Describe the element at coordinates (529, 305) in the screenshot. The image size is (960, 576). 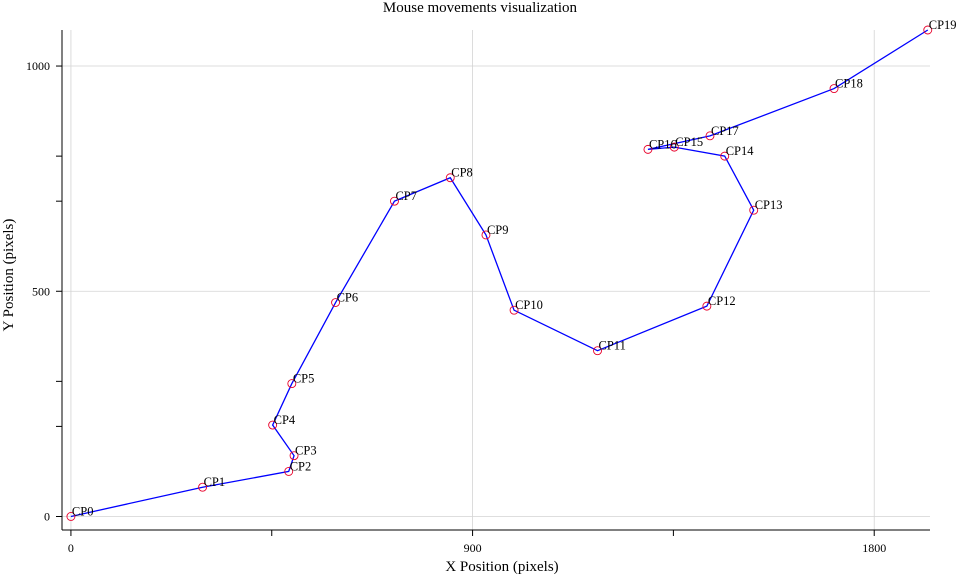
I see `data-point-label: CP10` at that location.